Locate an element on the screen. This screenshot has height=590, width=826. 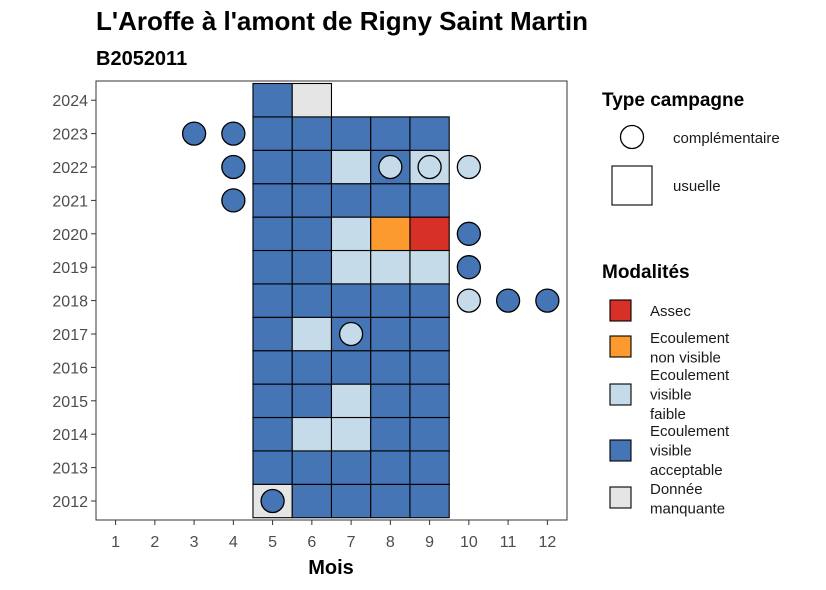
y-tick-label: 2017 is located at coordinates (70, 335).